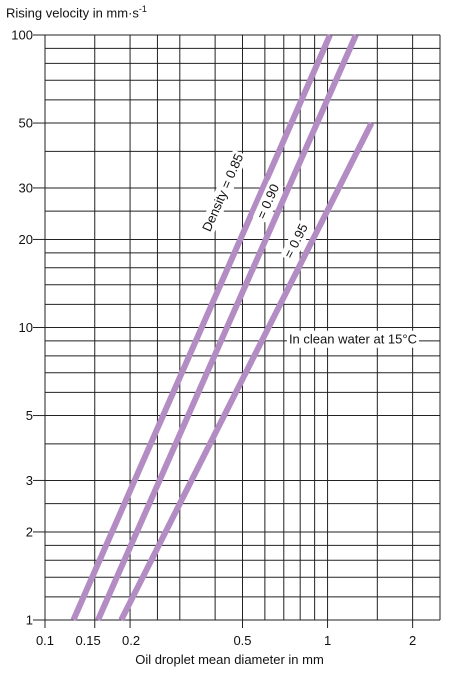  What do you see at coordinates (29, 531) in the screenshot?
I see `y-tick-label: 2` at bounding box center [29, 531].